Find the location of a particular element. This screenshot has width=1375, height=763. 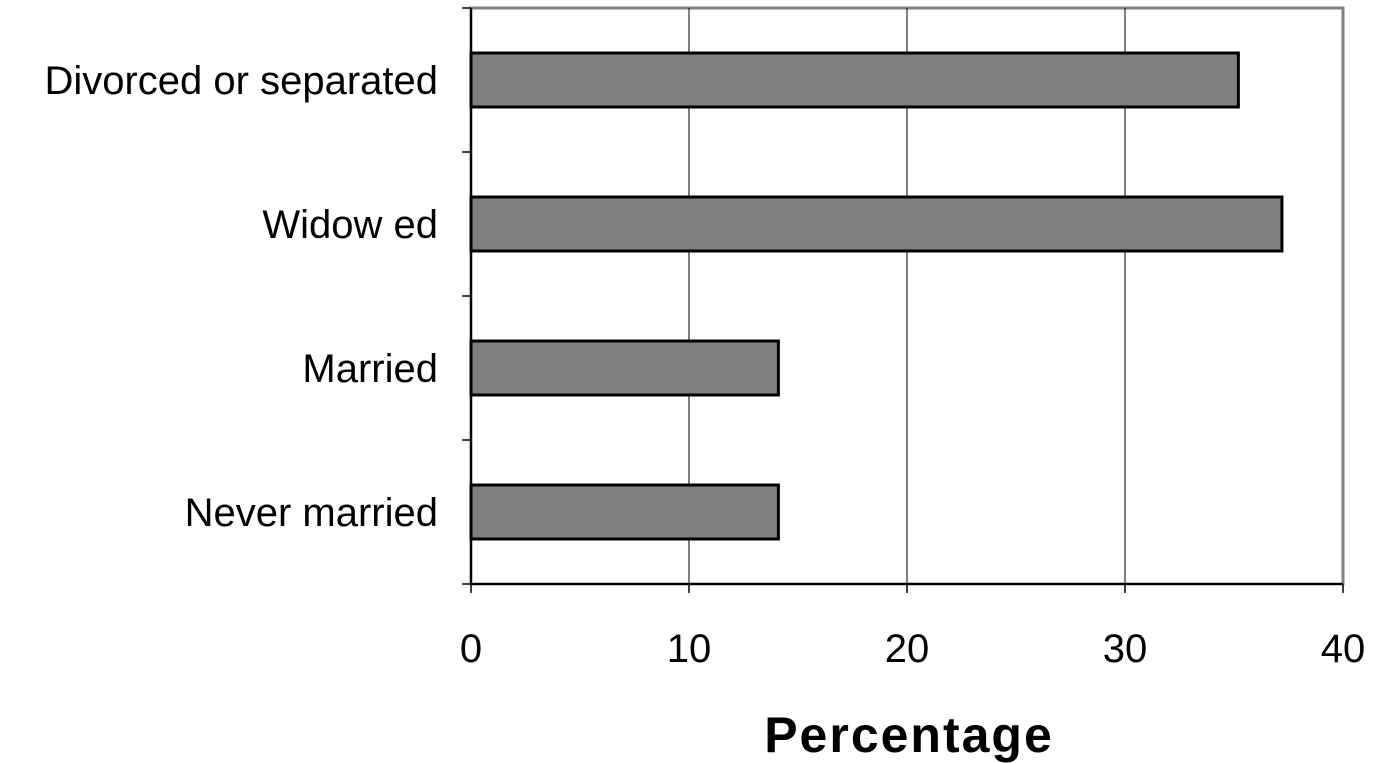

y-category-label: Married is located at coordinates (370, 369).